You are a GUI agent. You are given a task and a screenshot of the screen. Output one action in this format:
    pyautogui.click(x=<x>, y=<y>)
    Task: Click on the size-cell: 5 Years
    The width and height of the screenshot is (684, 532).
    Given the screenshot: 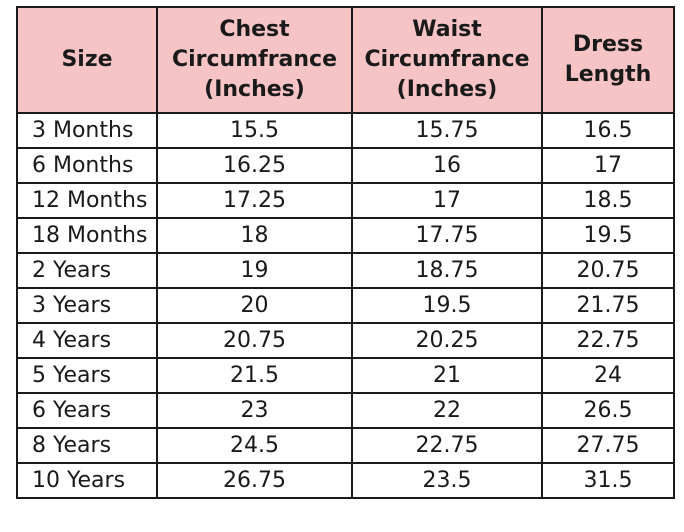 What is the action you would take?
    pyautogui.click(x=87, y=375)
    